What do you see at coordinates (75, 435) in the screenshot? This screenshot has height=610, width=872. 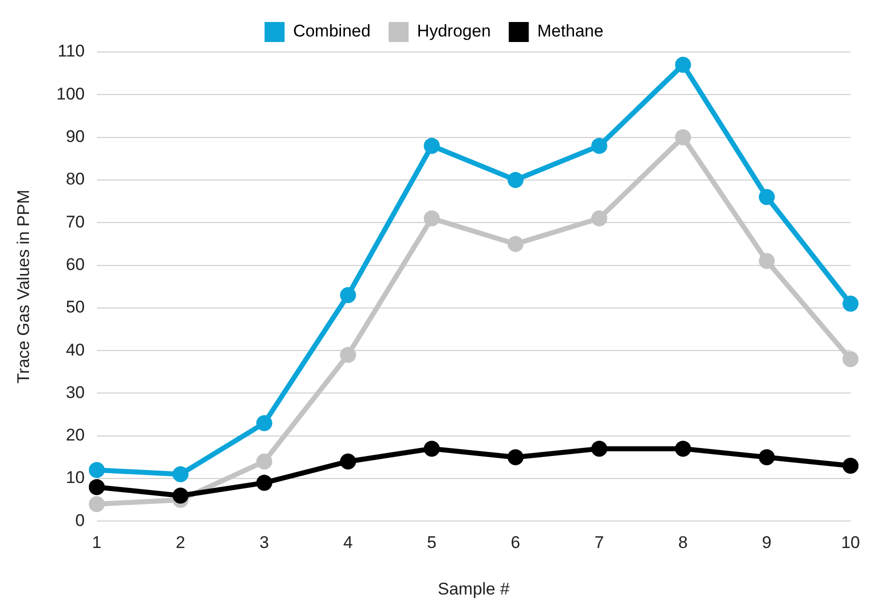 I see `y-tick-label: 20` at bounding box center [75, 435].